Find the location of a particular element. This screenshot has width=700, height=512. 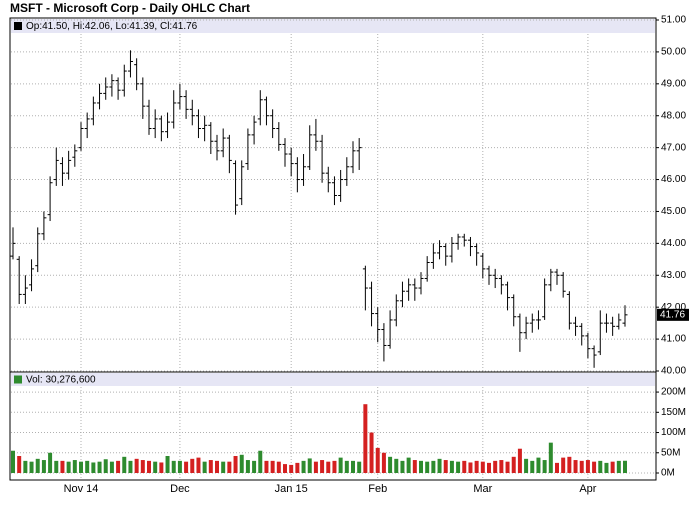

y-tick-label: 45.00 is located at coordinates (673, 211).